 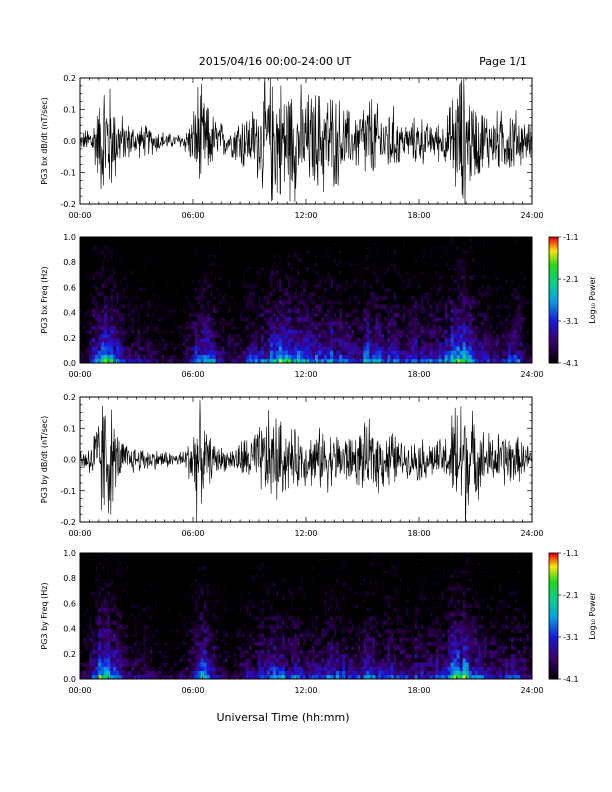 I want to click on colorbar-swatch, so click(x=553, y=333).